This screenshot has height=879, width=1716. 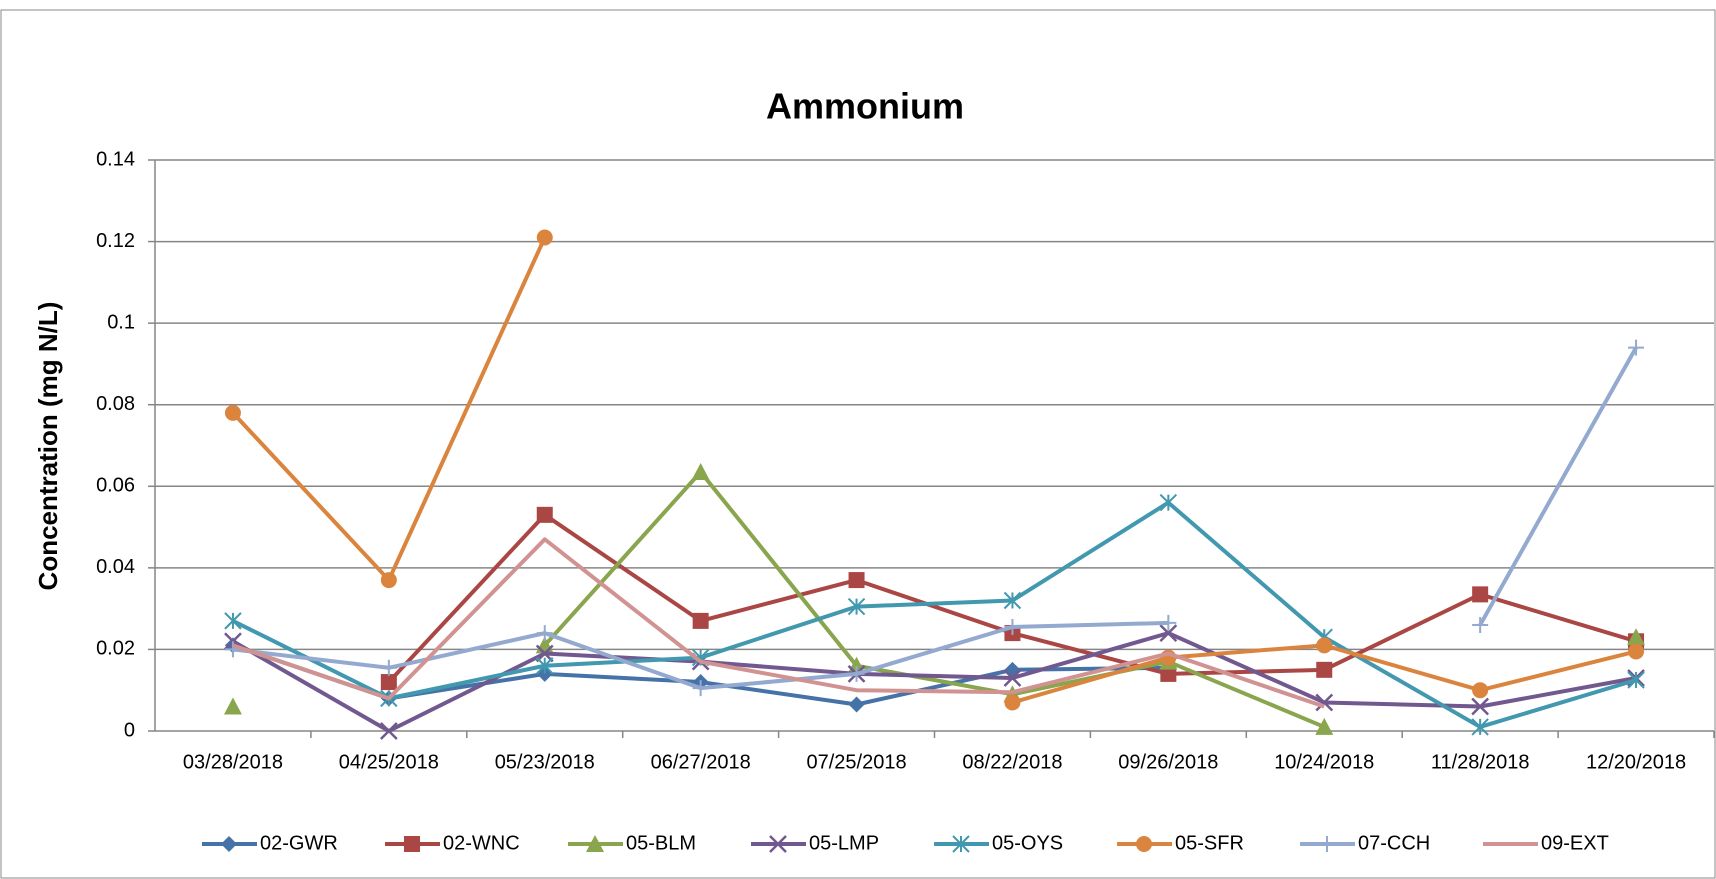 I want to click on chart-title: Ammonium, so click(x=865, y=106).